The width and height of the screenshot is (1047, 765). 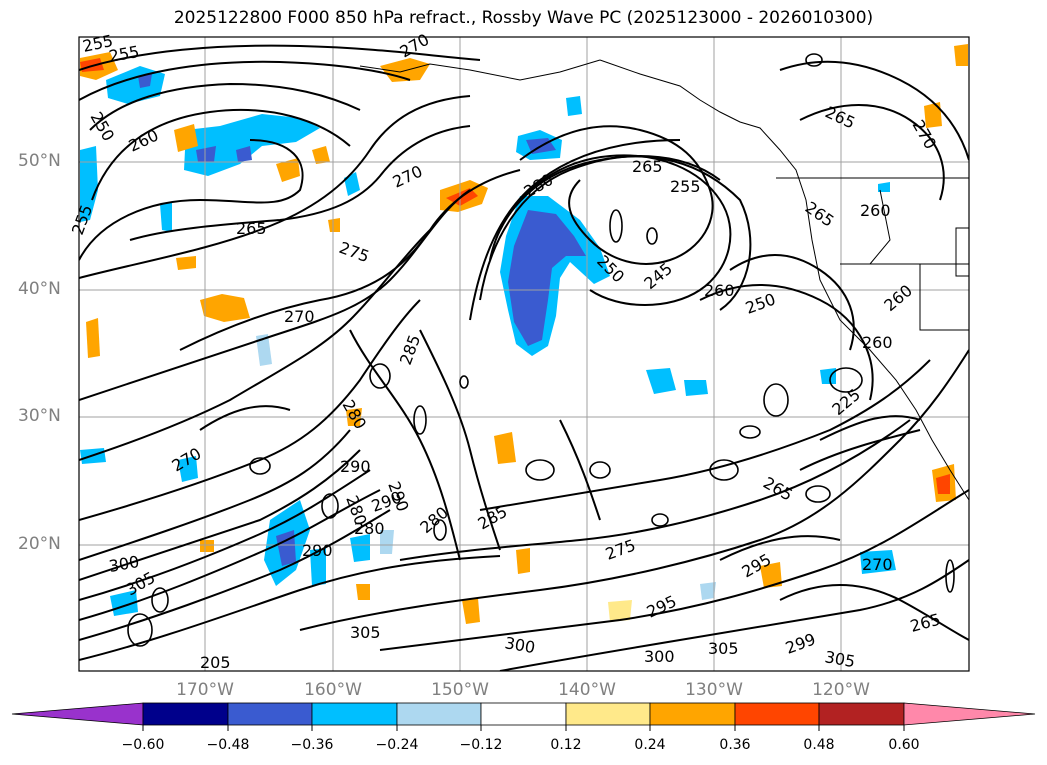 I want to click on contour-label: 275, so click(x=620, y=549).